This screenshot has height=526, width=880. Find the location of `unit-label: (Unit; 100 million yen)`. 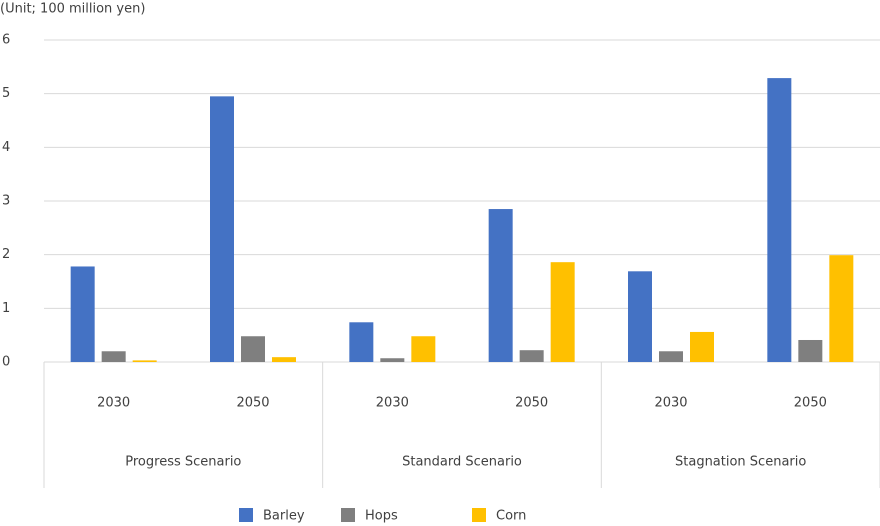

unit-label: (Unit; 100 million yen) is located at coordinates (72, 9).